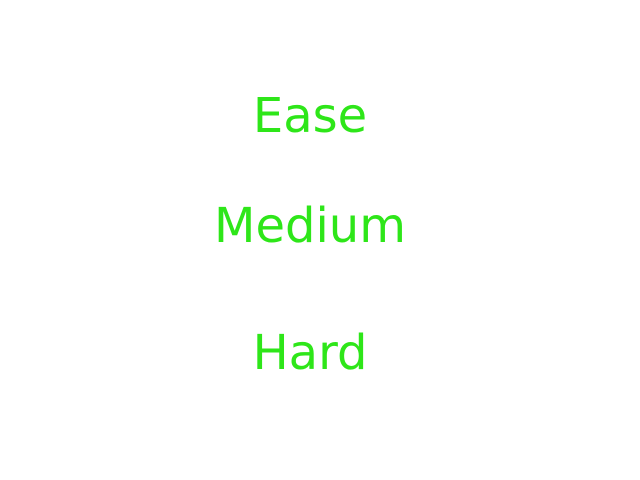  I want to click on difficulty-option-medium: Medium, so click(310, 226).